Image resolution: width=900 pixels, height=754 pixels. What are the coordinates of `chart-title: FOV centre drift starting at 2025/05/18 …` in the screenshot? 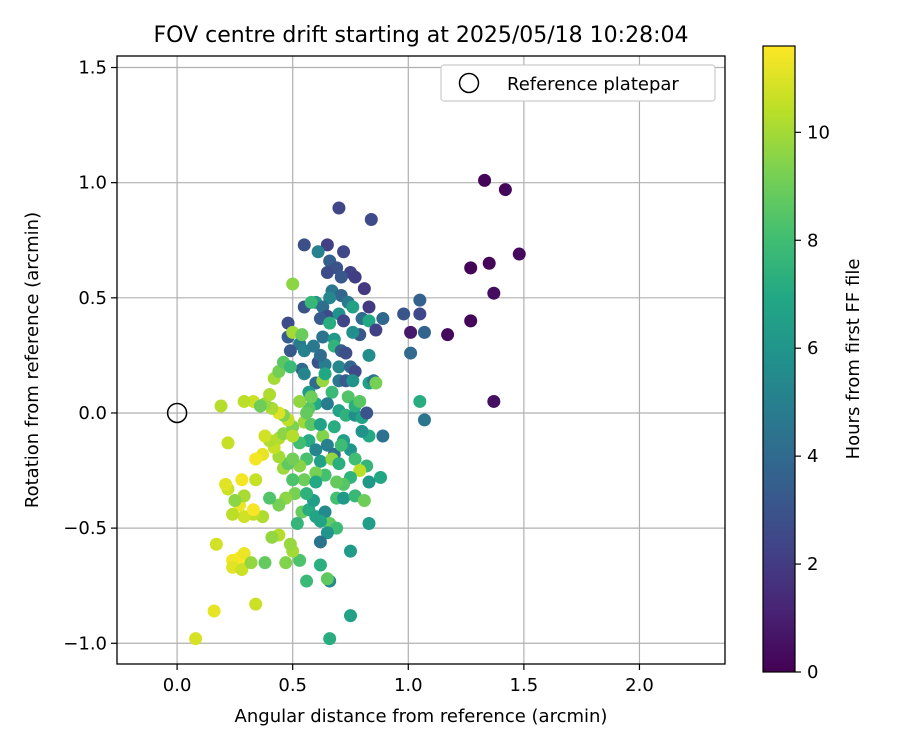 It's located at (421, 35).